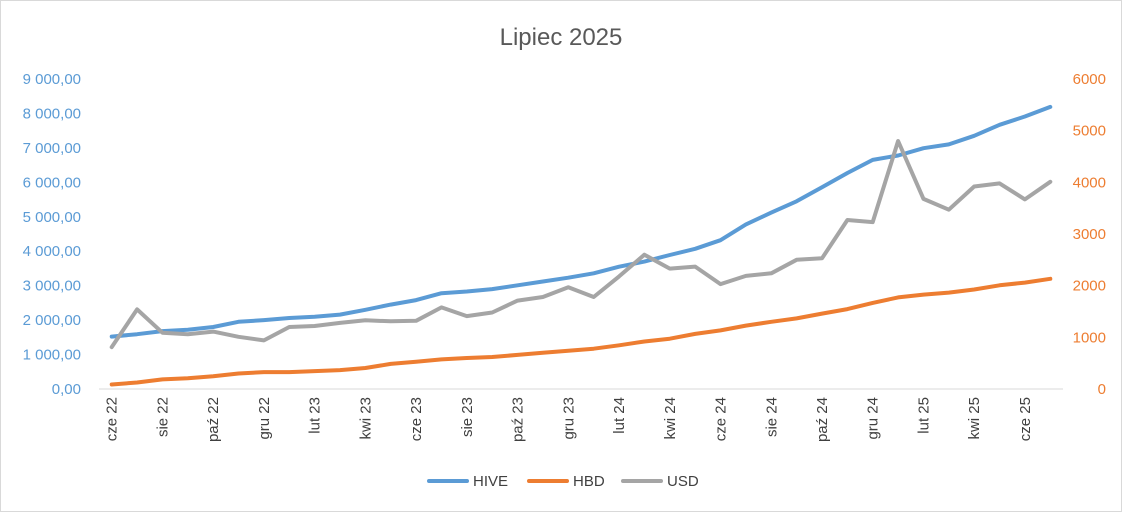 The image size is (1122, 512). I want to click on chart-title: Lipiec 2025, so click(561, 37).